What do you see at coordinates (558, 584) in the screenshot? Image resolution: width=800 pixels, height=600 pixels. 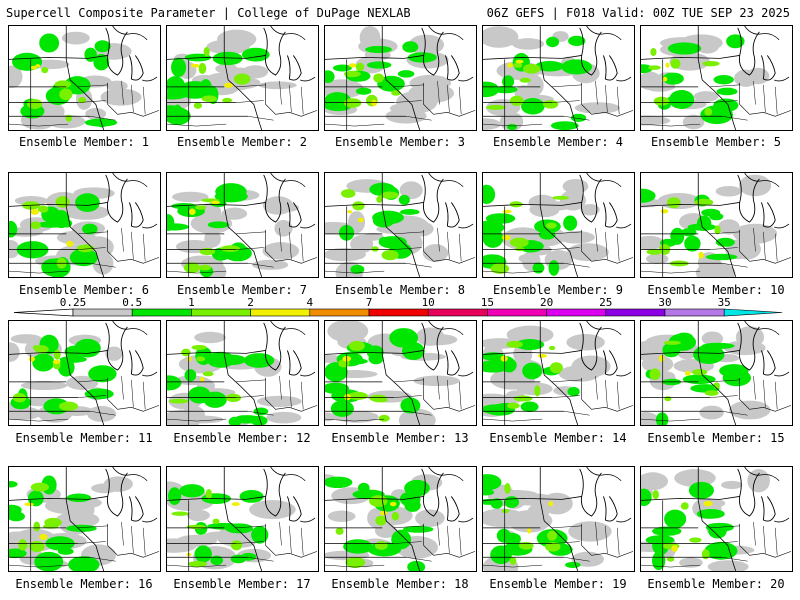 I see `ensemble-member-label: Ensemble Member: 19` at bounding box center [558, 584].